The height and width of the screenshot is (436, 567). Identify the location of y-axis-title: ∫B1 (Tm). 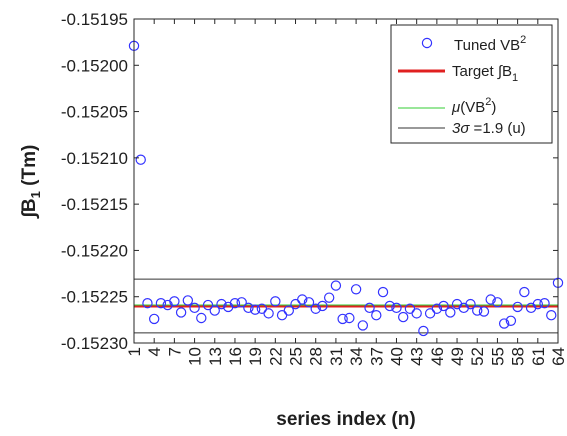
(31, 182).